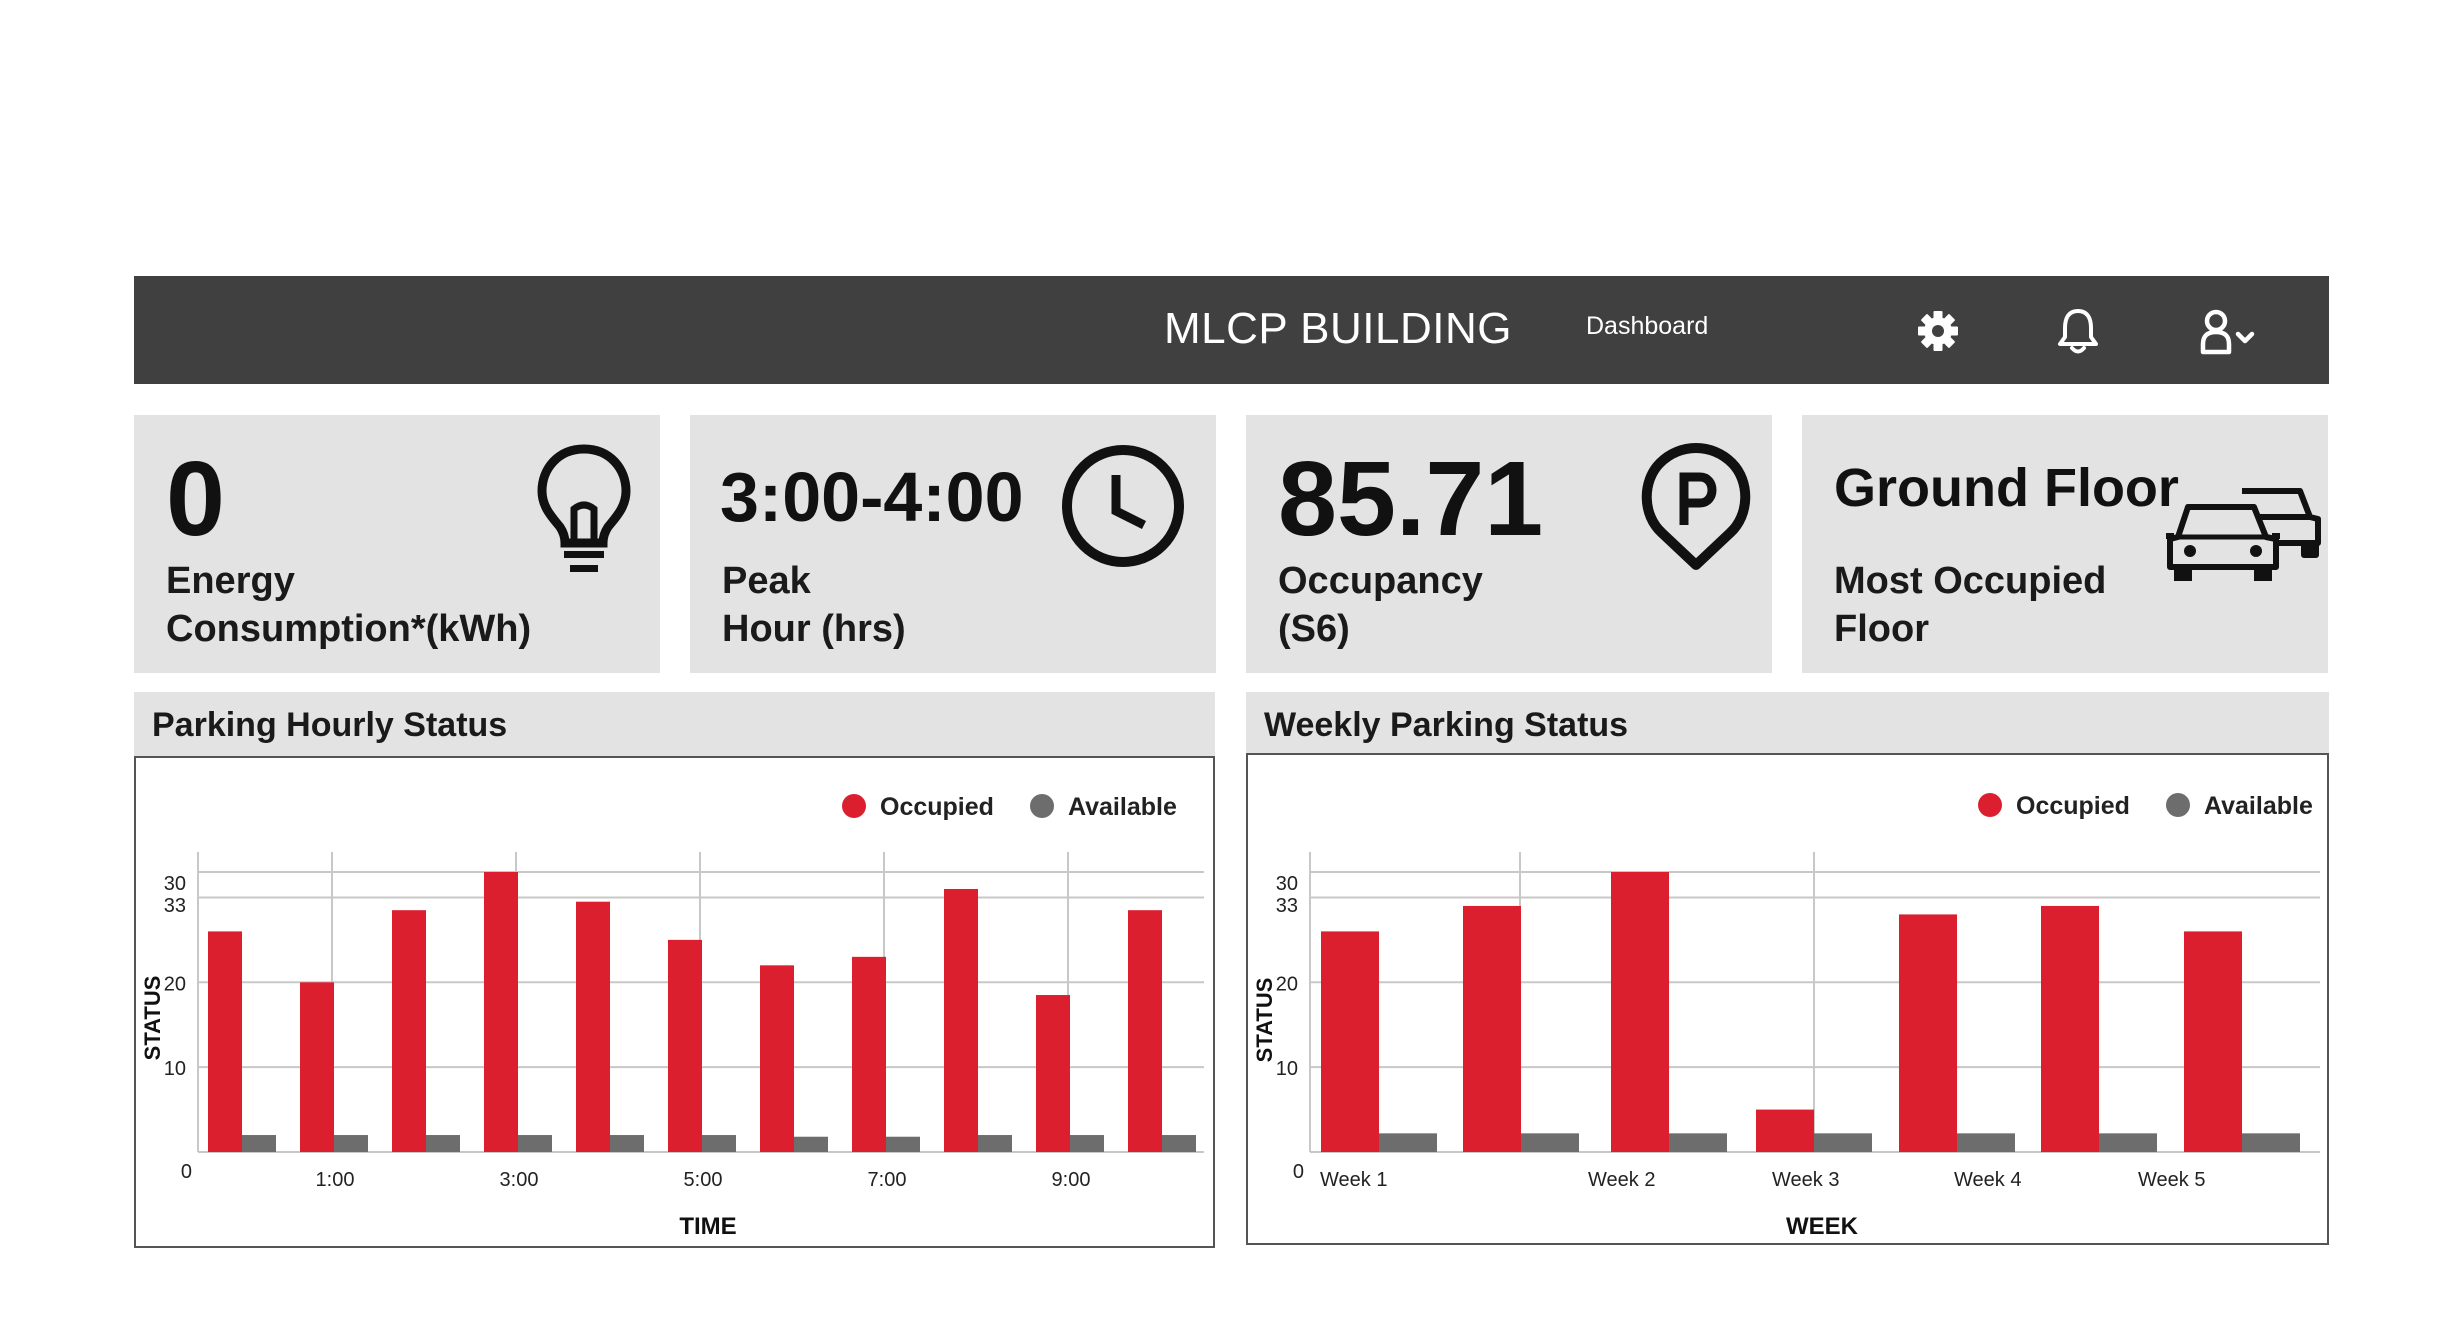  Describe the element at coordinates (2245, 337) in the screenshot. I see `chevron-down-icon` at that location.